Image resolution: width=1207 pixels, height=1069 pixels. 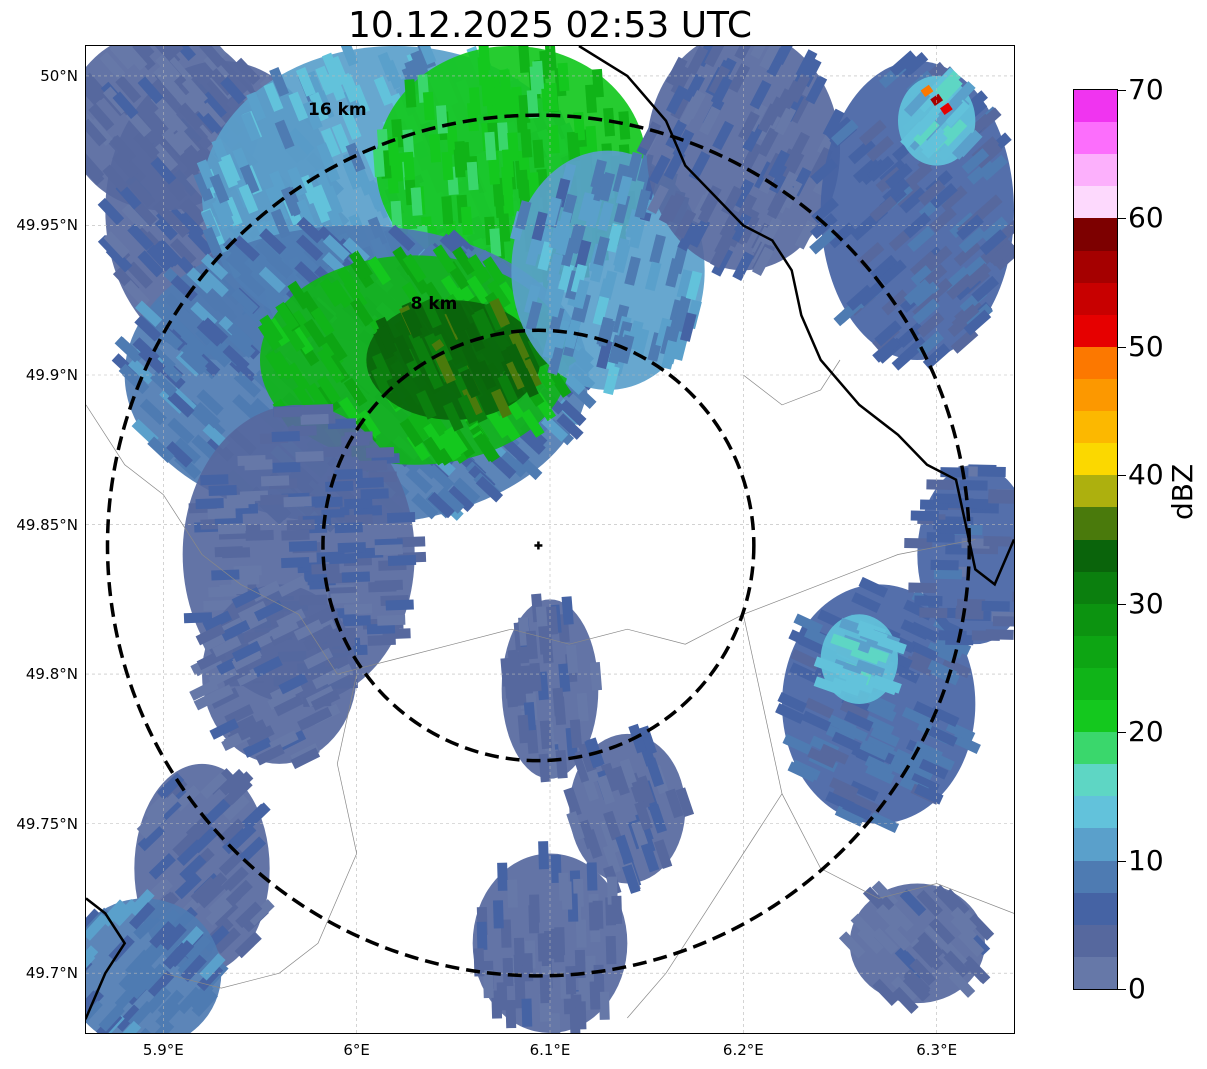 I want to click on latitude-tick-label: 49.95°N, so click(x=47, y=225).